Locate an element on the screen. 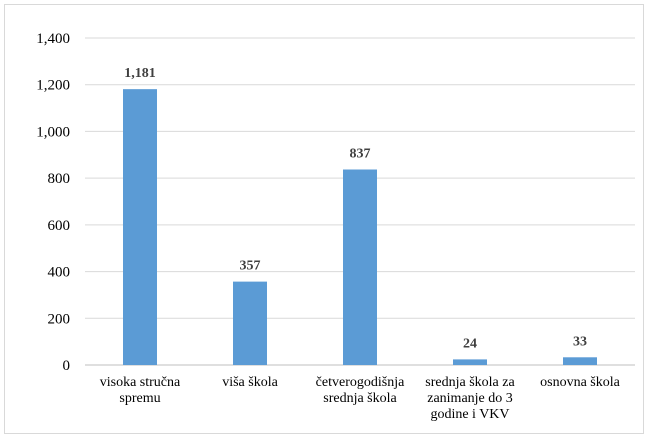 The height and width of the screenshot is (439, 650). data-label: 24 is located at coordinates (470, 343).